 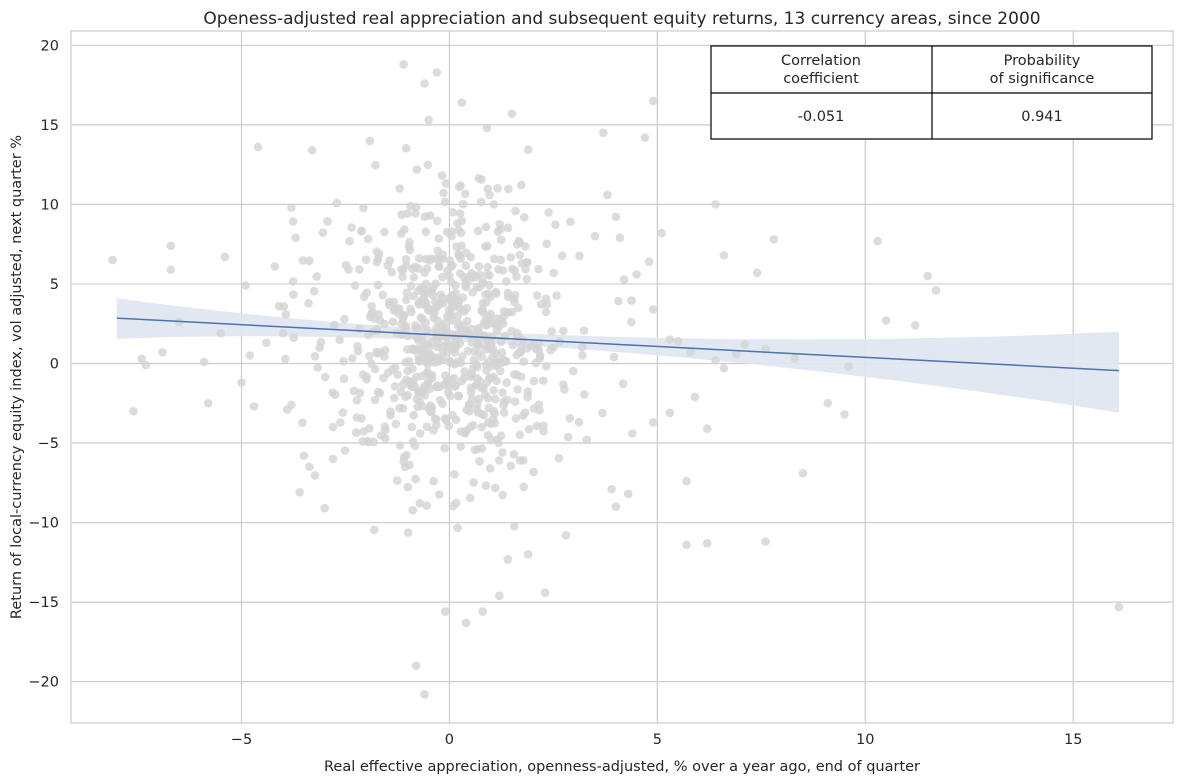 What do you see at coordinates (821, 117) in the screenshot?
I see `table-value-correlation: -0.051` at bounding box center [821, 117].